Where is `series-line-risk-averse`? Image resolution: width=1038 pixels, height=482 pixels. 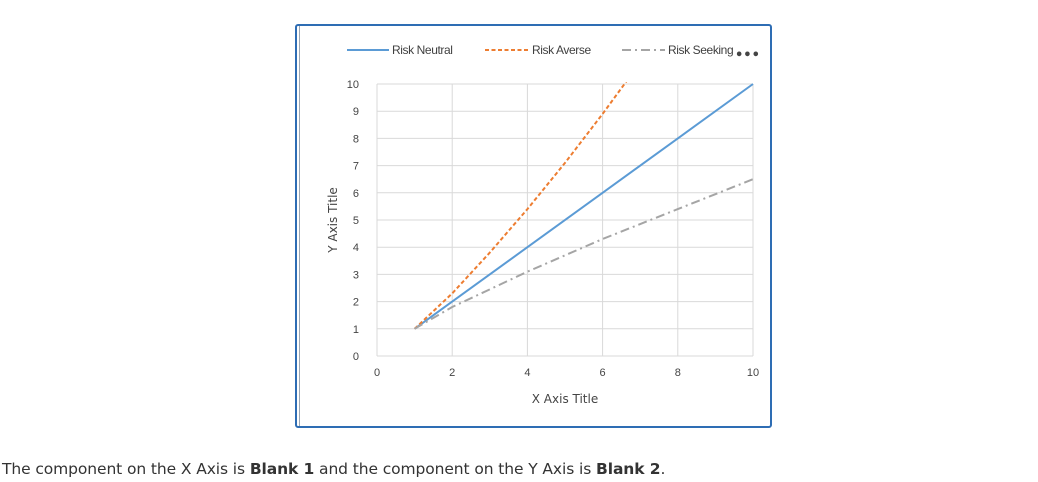 series-line-risk-averse is located at coordinates (520, 206).